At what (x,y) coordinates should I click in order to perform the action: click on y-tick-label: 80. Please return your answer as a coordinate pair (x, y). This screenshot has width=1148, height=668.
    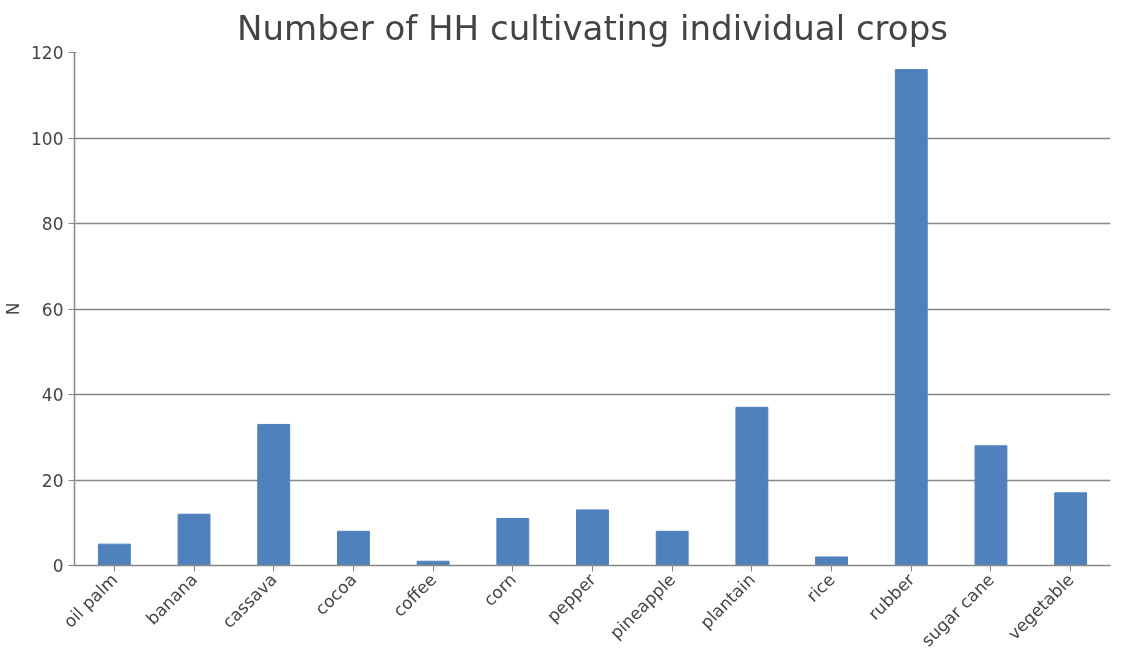
    Looking at the image, I should click on (52, 224).